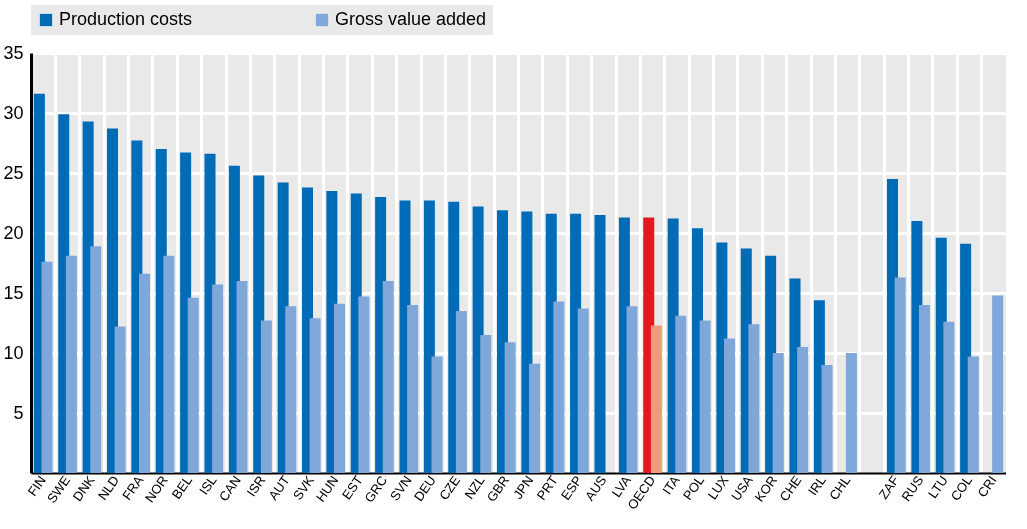  Describe the element at coordinates (256, 486) in the screenshot. I see `x-tick-label: ISR` at that location.